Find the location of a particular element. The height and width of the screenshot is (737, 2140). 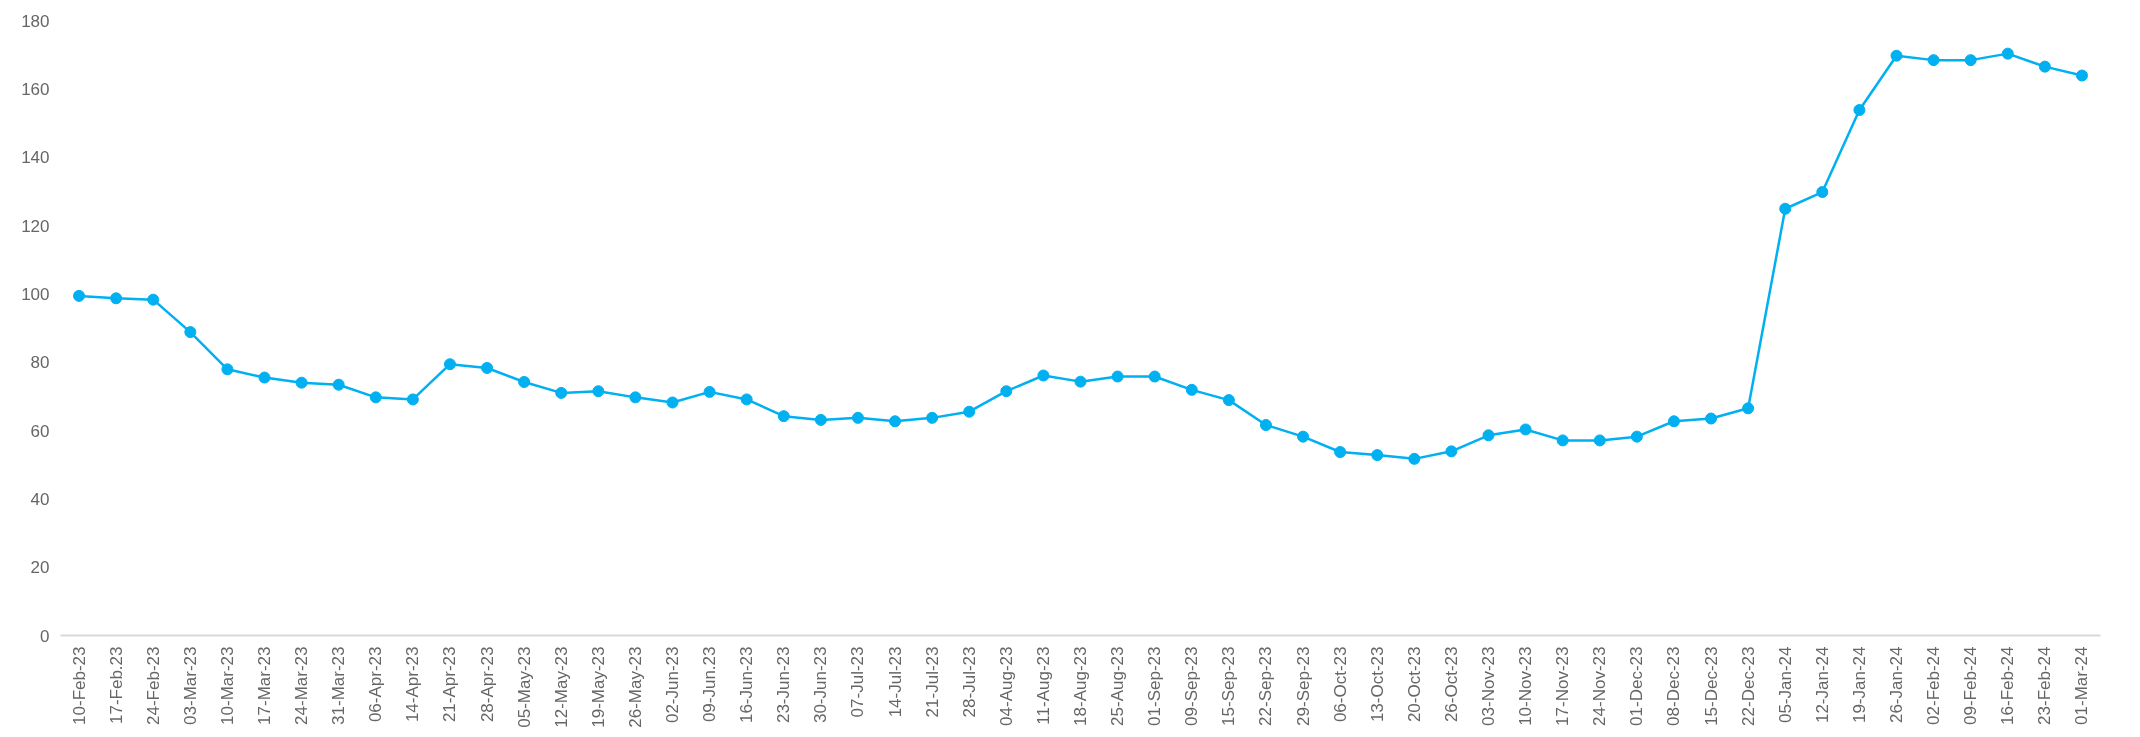

x-tick-label: 29-Sep-23 is located at coordinates (1303, 686).